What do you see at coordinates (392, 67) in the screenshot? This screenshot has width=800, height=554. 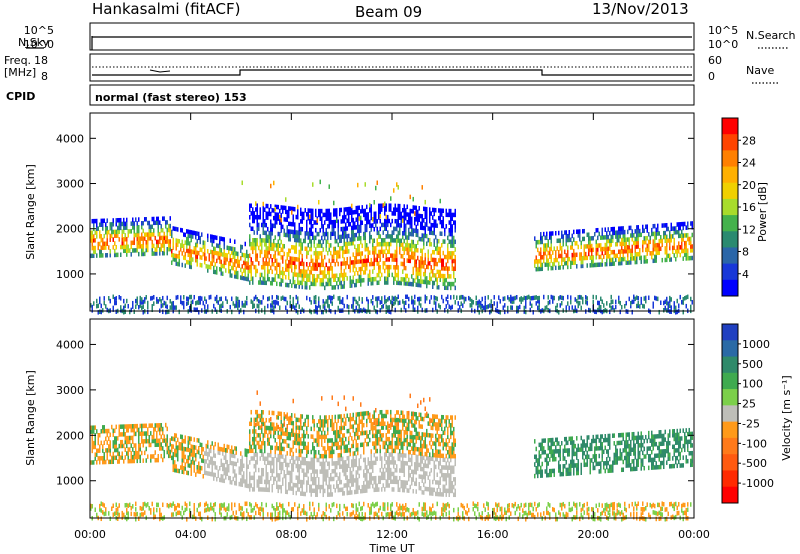 I see `freq-frame` at bounding box center [392, 67].